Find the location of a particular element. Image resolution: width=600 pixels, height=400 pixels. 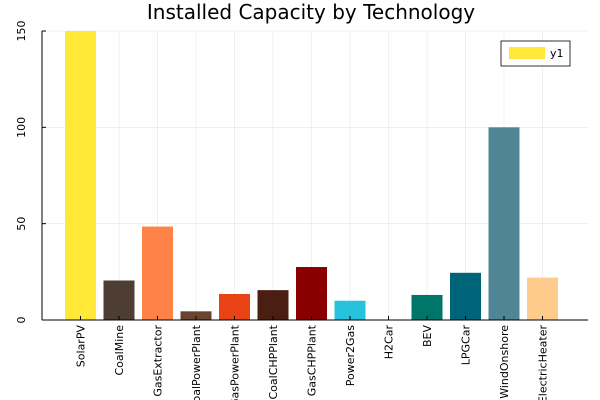

x-tick-label: CoalCHPPlant is located at coordinates (273, 361).